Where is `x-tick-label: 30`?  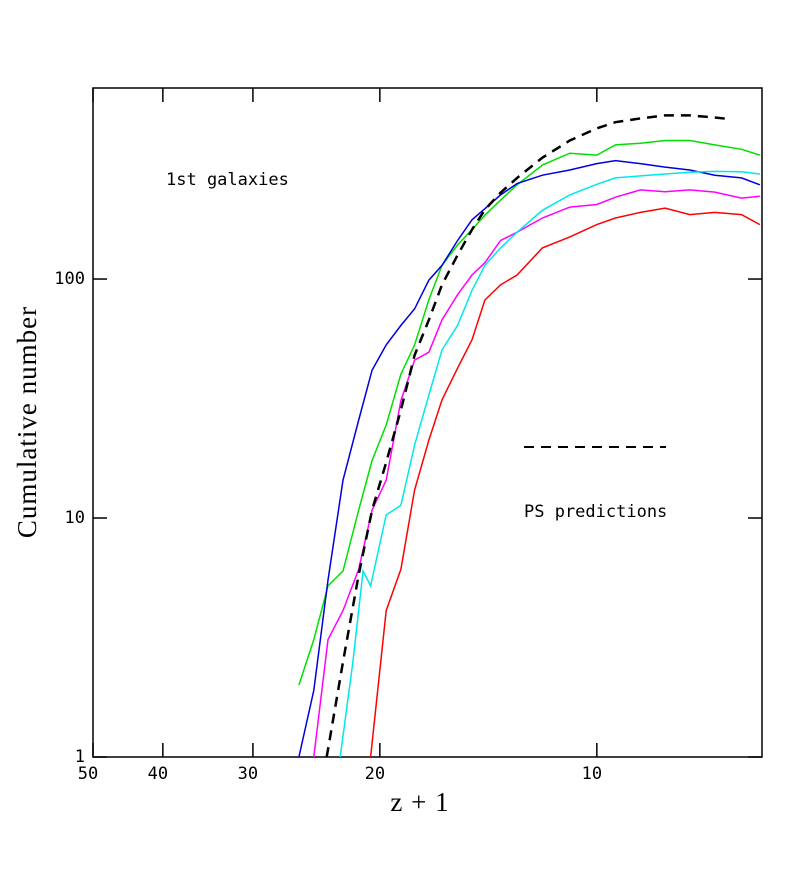 x-tick-label: 30 is located at coordinates (248, 774).